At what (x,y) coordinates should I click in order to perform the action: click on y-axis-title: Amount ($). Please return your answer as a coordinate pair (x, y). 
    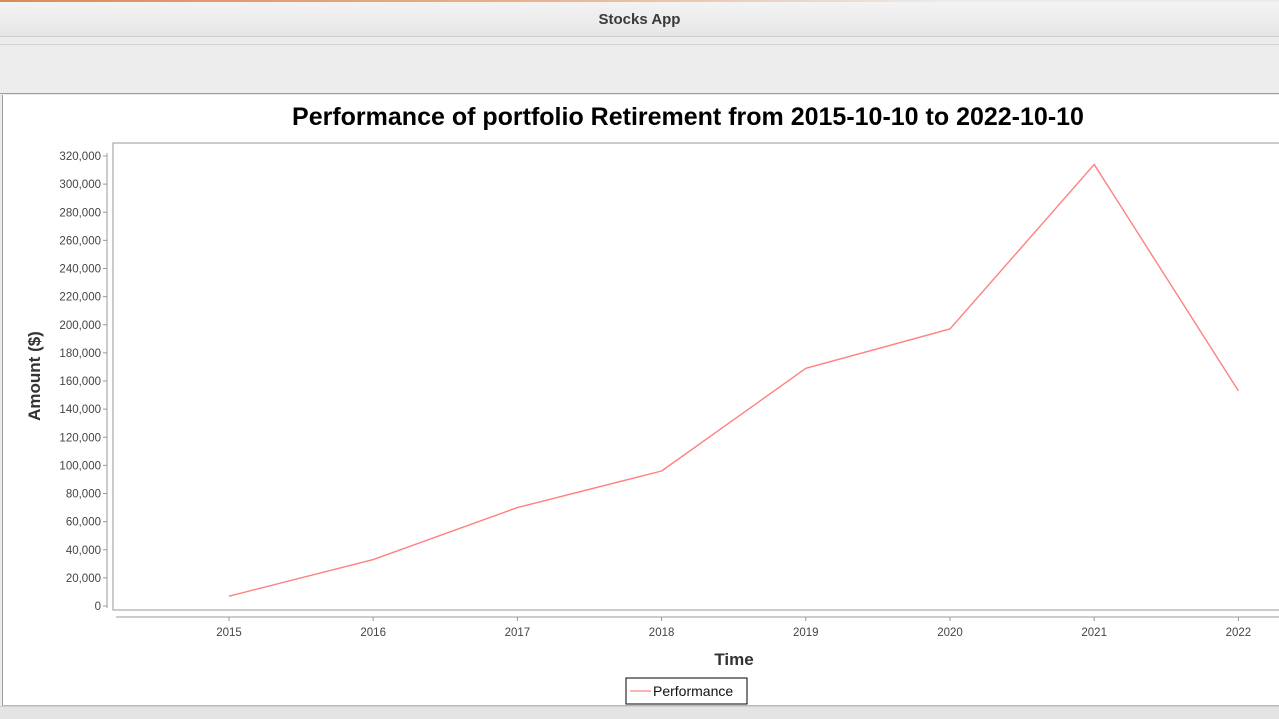
    Looking at the image, I should click on (34, 376).